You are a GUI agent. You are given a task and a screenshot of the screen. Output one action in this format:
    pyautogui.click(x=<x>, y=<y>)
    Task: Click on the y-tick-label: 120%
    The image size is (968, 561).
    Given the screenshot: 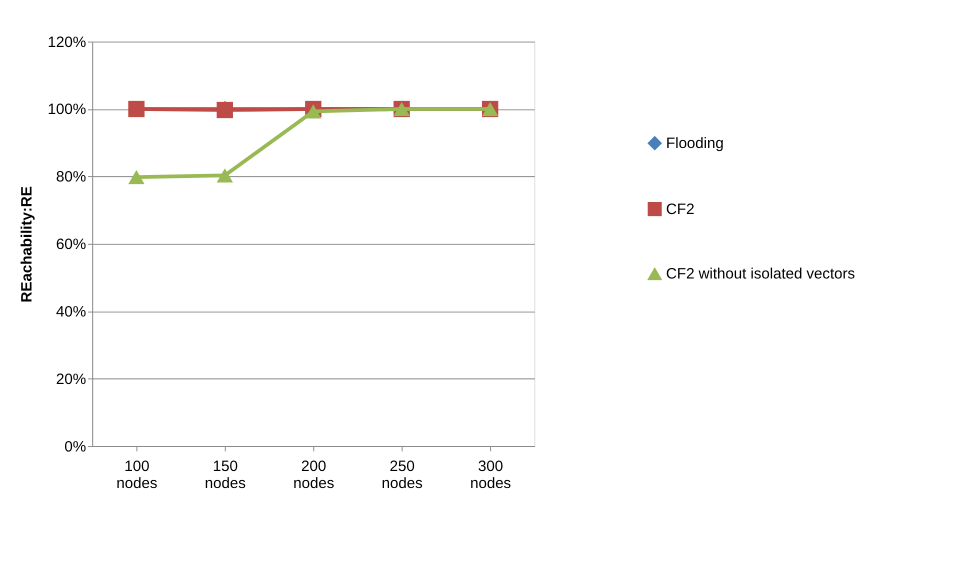 What is the action you would take?
    pyautogui.click(x=67, y=42)
    